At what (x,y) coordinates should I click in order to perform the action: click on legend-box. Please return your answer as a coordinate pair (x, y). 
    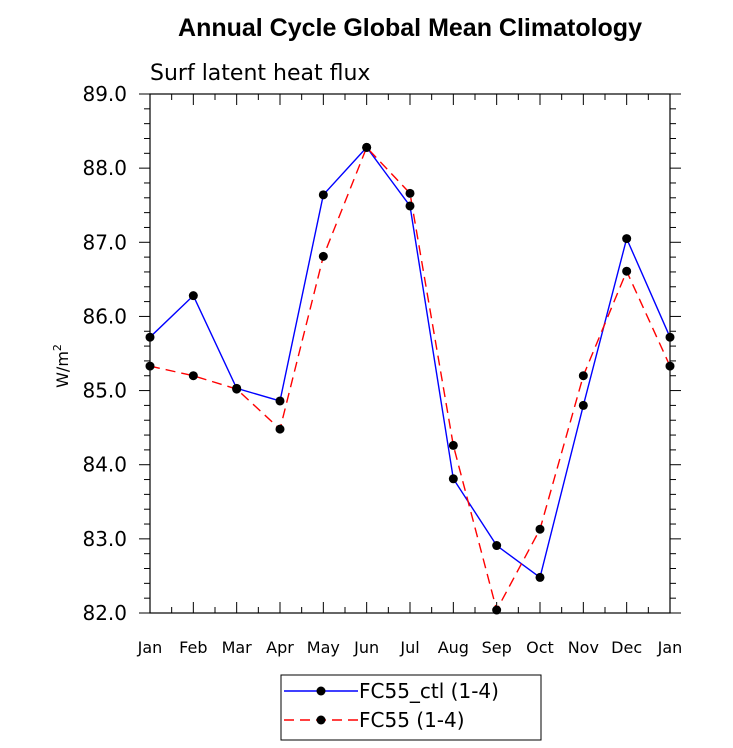
    Looking at the image, I should click on (411, 707).